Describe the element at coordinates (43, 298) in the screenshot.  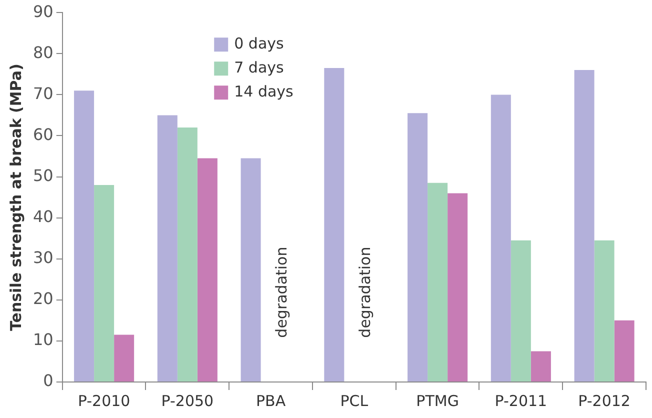
I see `y-tick-label: 20` at that location.